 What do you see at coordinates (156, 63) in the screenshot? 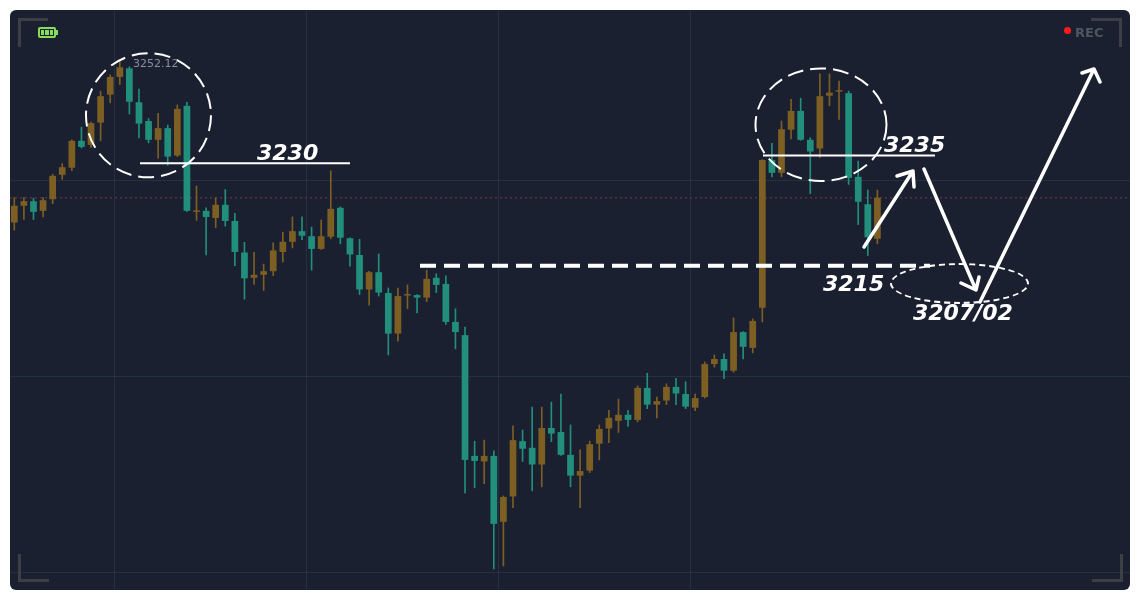
I see `annotation: 3252.12` at bounding box center [156, 63].